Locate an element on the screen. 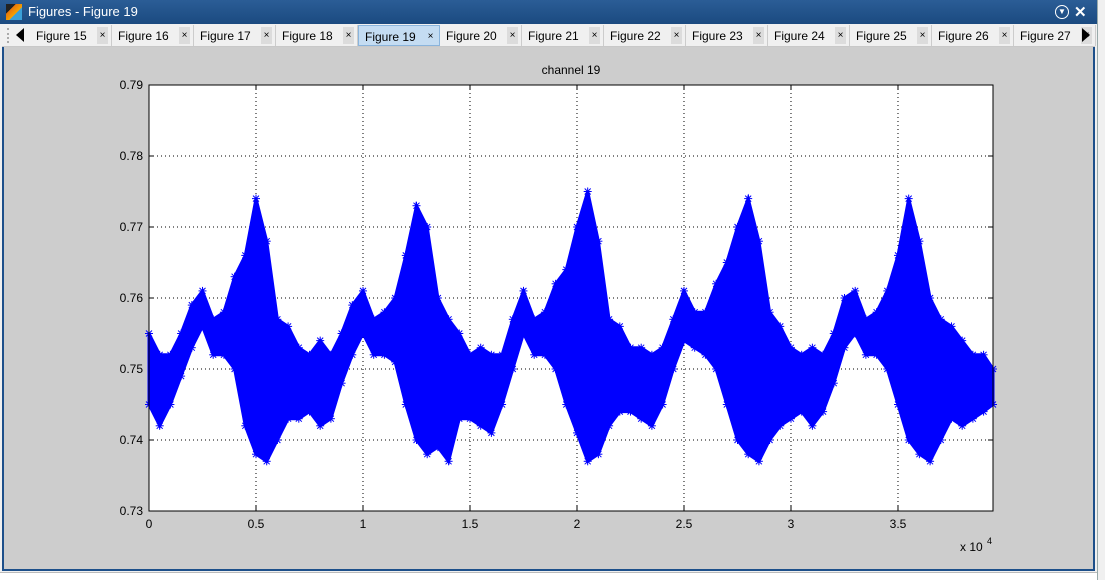  tab-label: Figure 18 is located at coordinates (307, 36).